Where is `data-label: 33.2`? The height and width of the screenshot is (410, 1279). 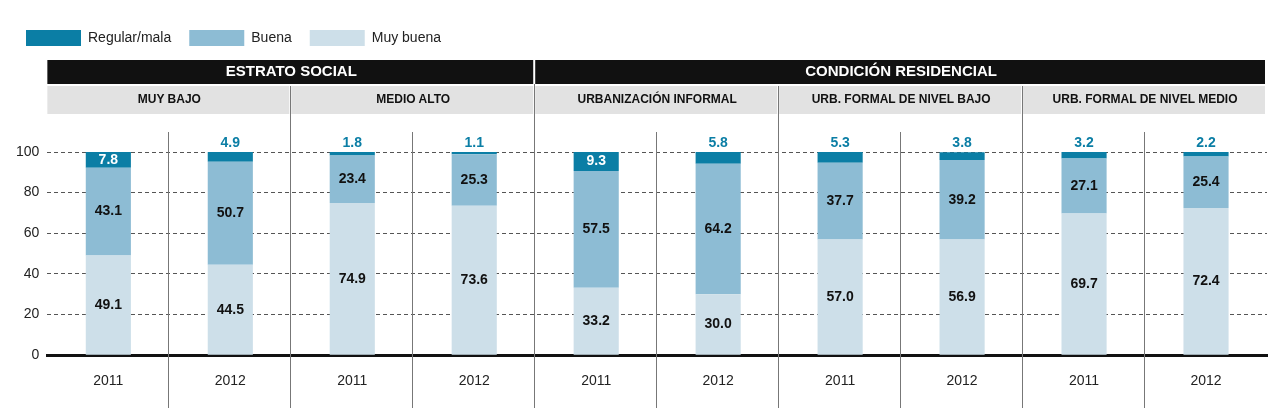
data-label: 33.2 is located at coordinates (596, 320).